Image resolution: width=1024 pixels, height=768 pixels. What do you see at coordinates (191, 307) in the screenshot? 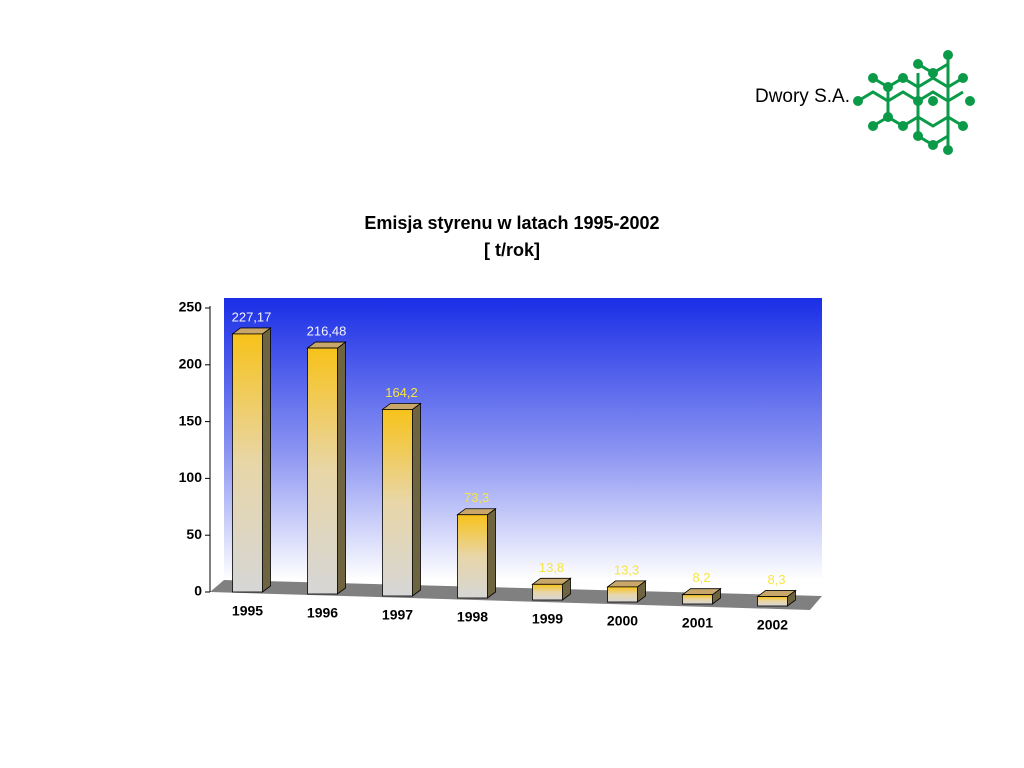
I see `y-tick-label: 250` at bounding box center [191, 307].